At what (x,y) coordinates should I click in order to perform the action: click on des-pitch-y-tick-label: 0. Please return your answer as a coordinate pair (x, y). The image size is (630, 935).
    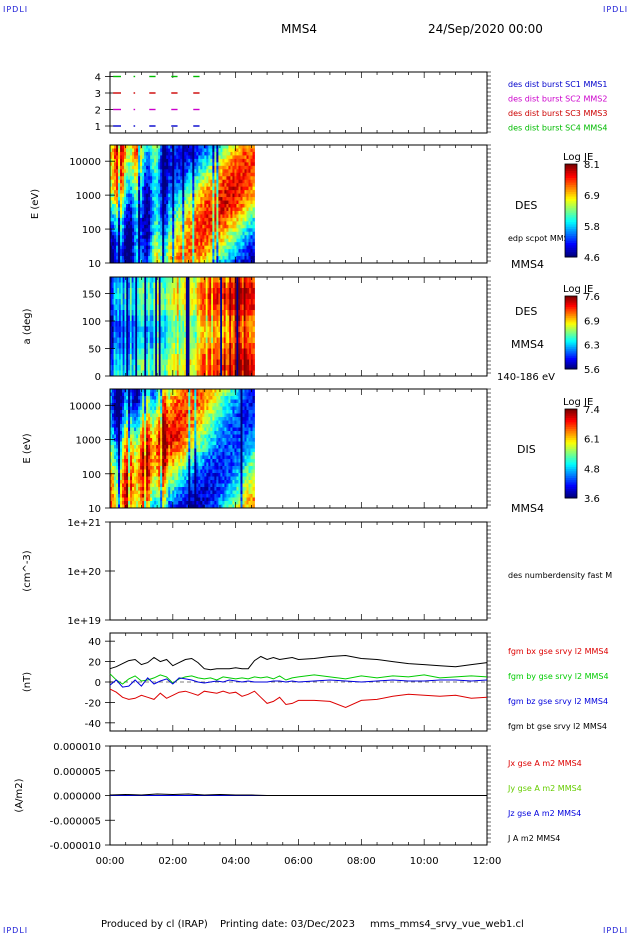
    Looking at the image, I should click on (98, 377).